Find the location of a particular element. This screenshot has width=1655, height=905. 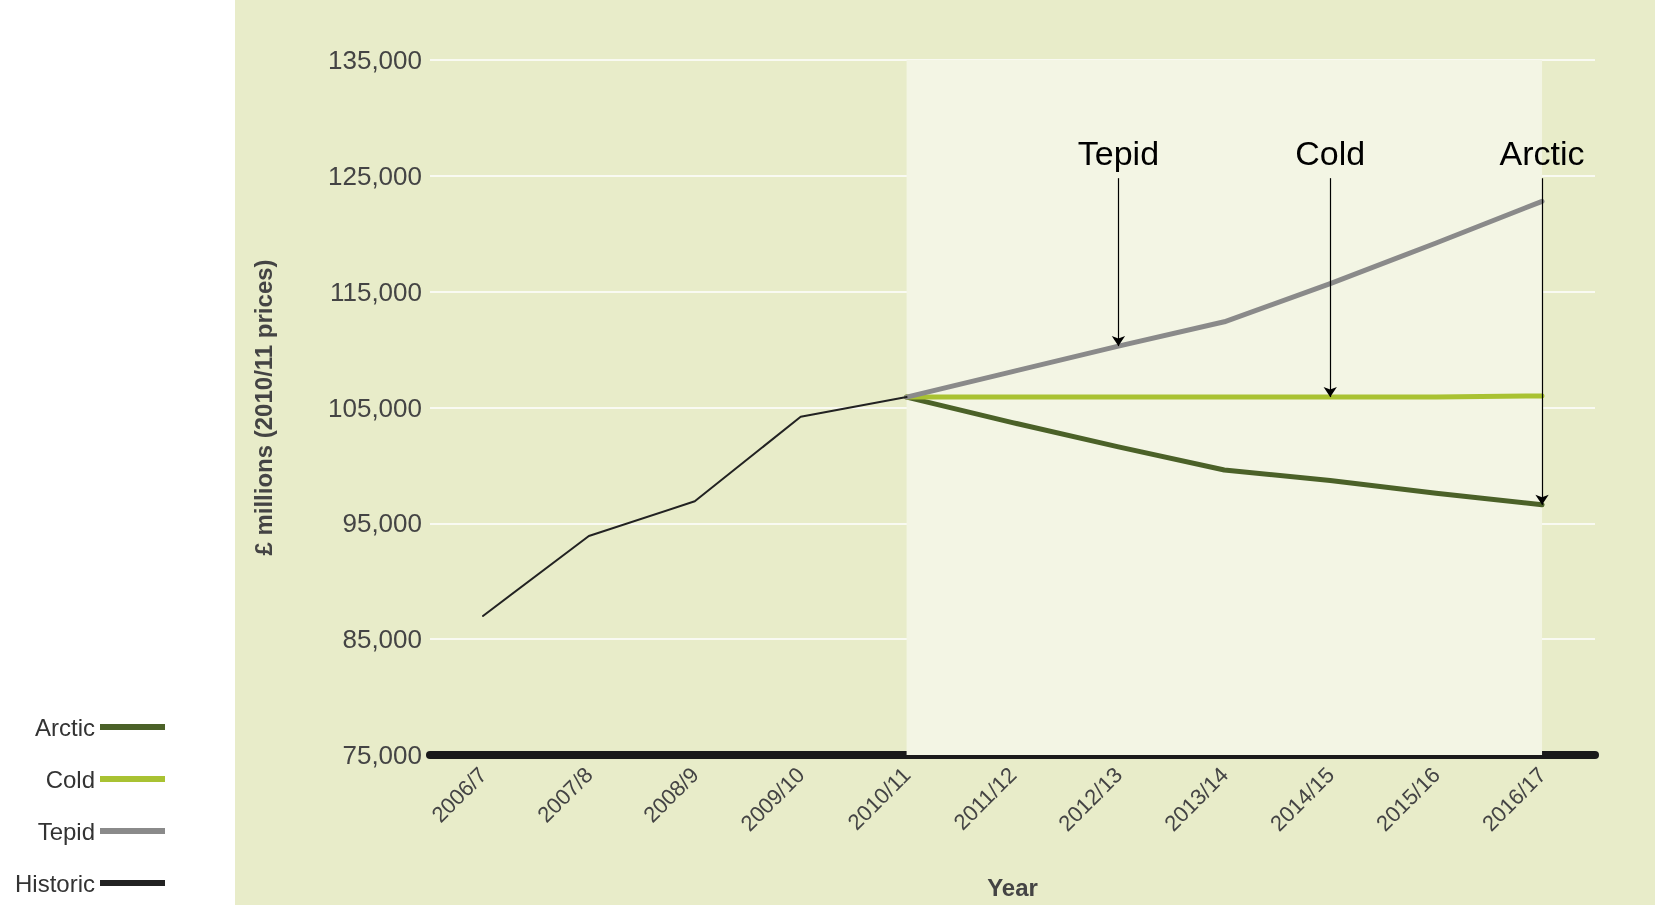

y-tick-label: 135,000 is located at coordinates (375, 60).